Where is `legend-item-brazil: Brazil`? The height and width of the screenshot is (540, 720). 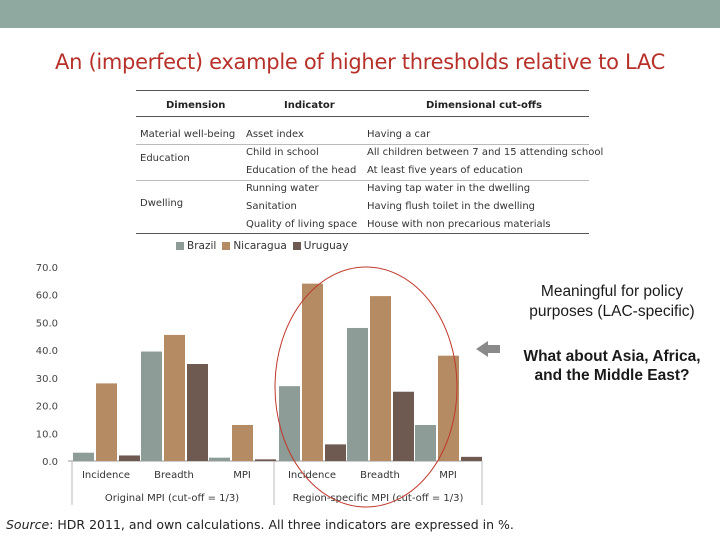
legend-item-brazil: Brazil is located at coordinates (196, 246).